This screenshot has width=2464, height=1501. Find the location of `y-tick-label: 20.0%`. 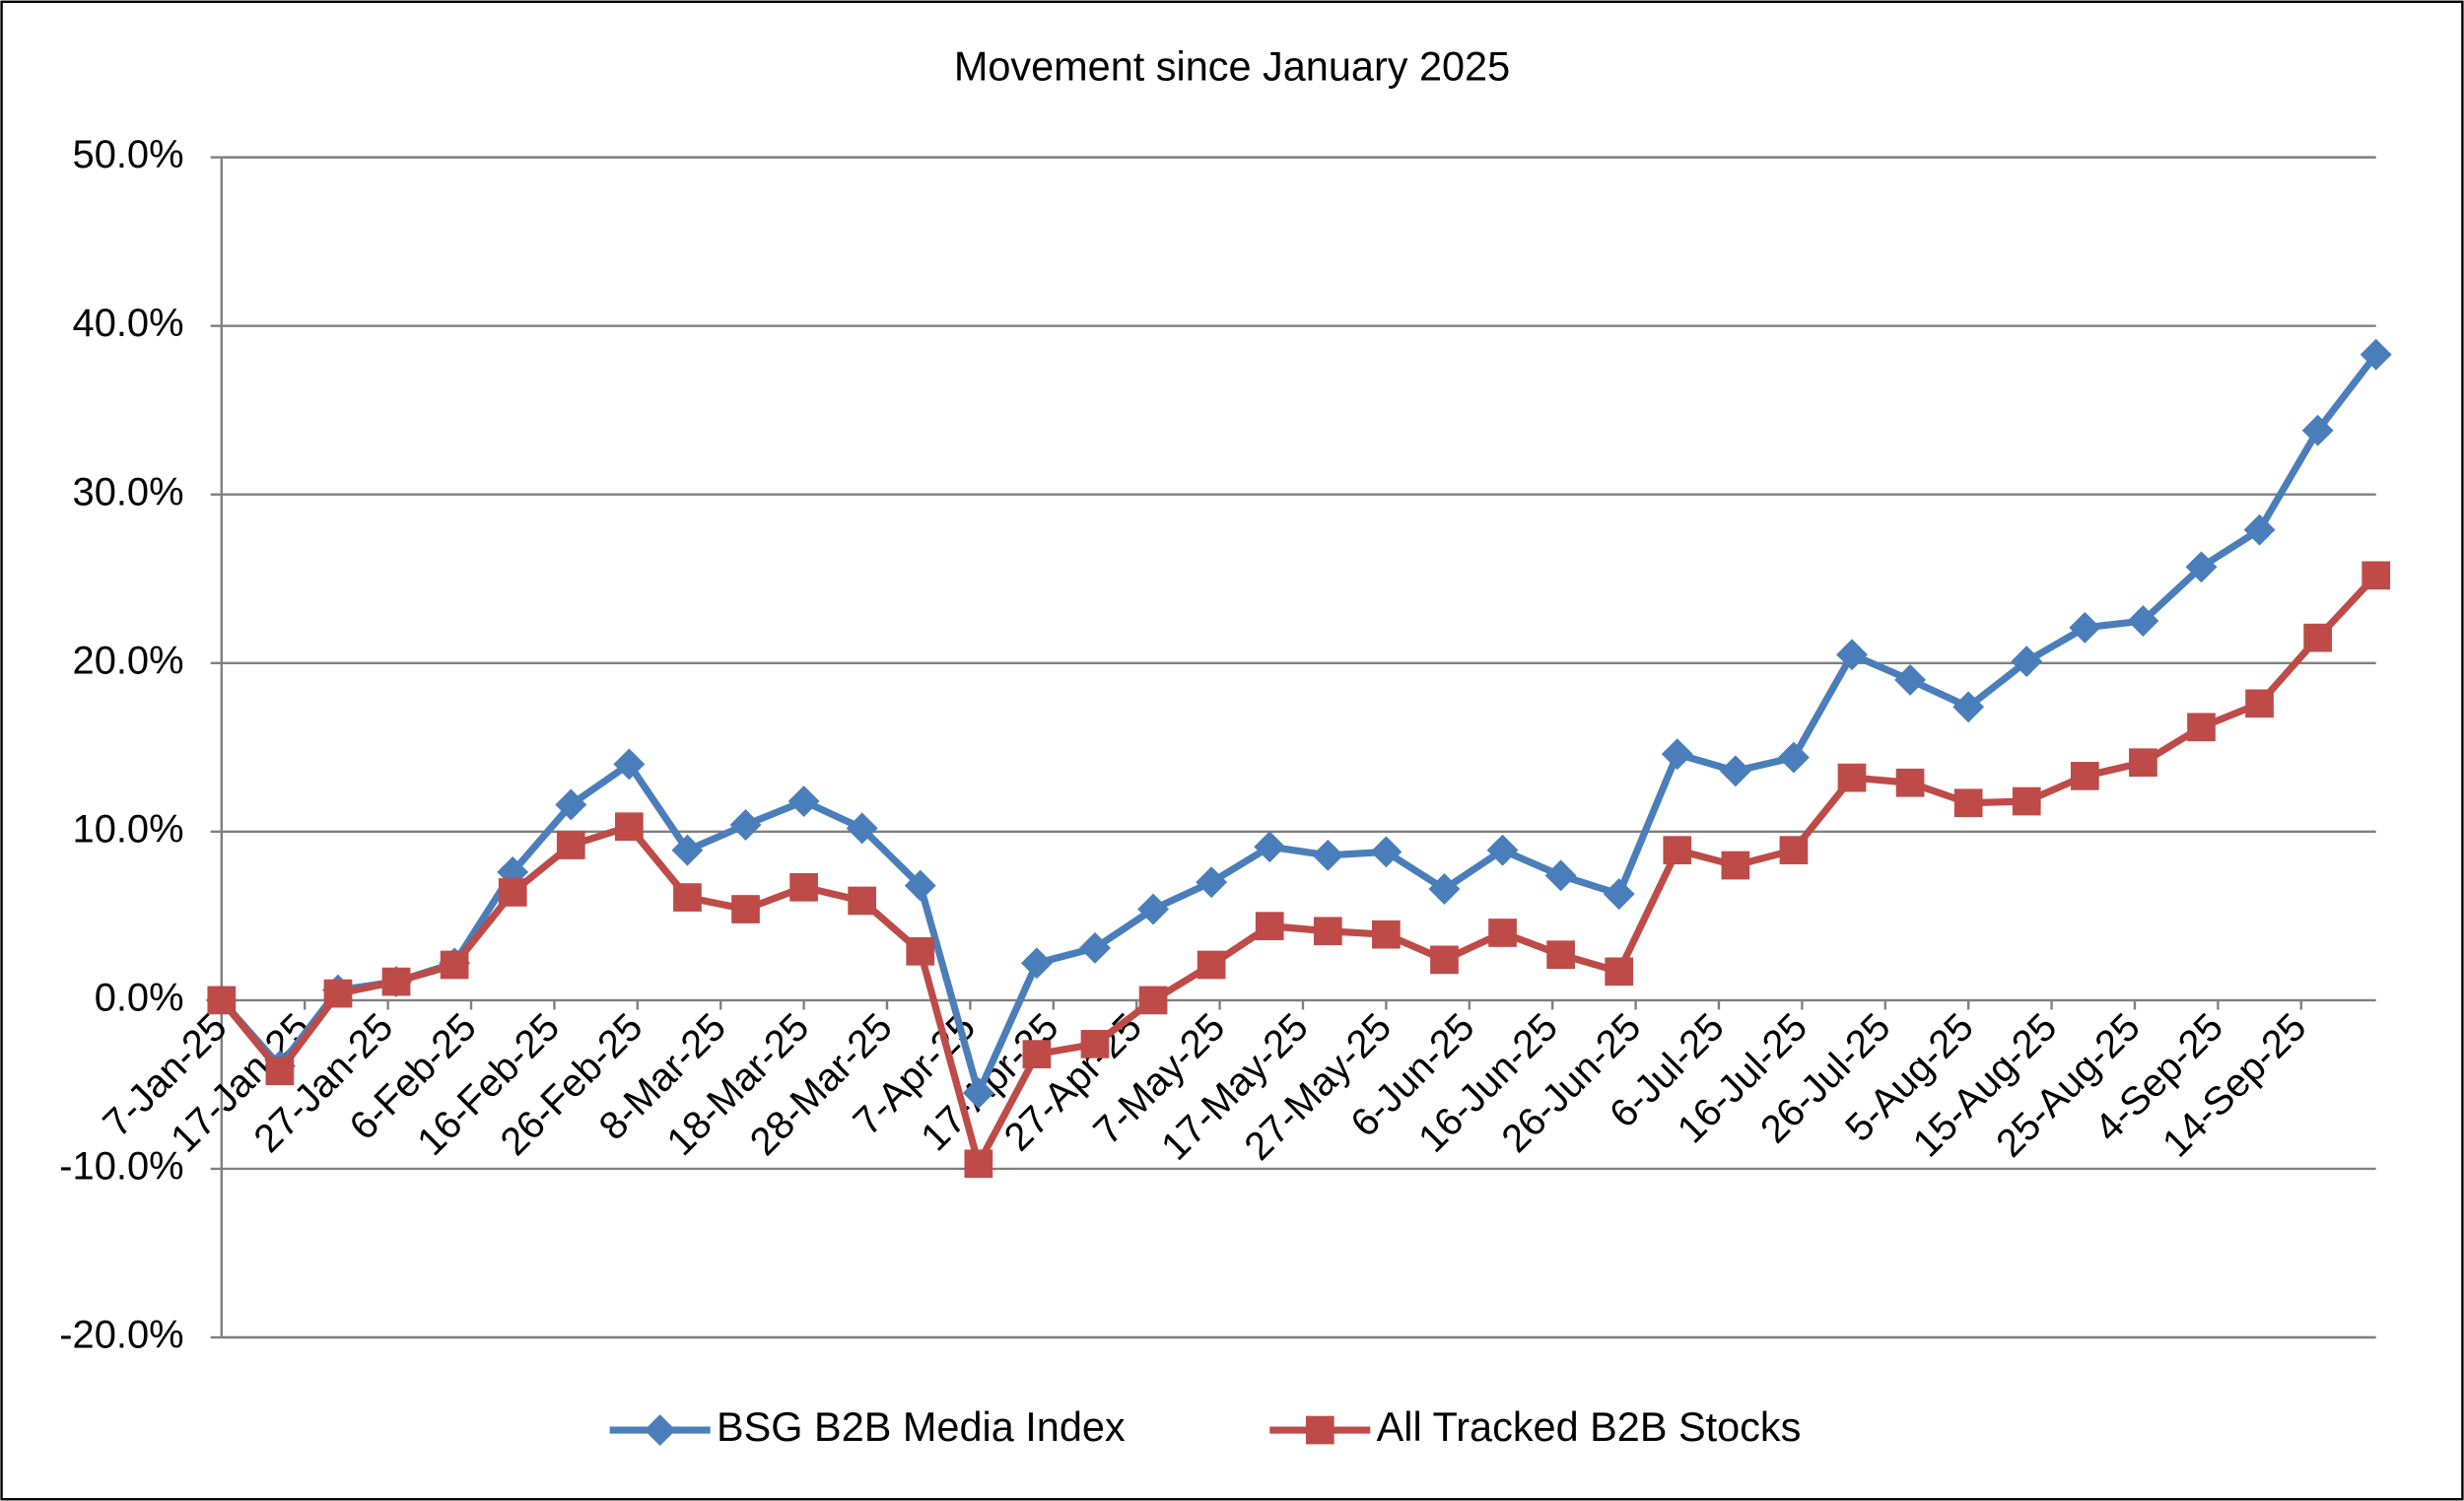

y-tick-label: 20.0% is located at coordinates (128, 660).